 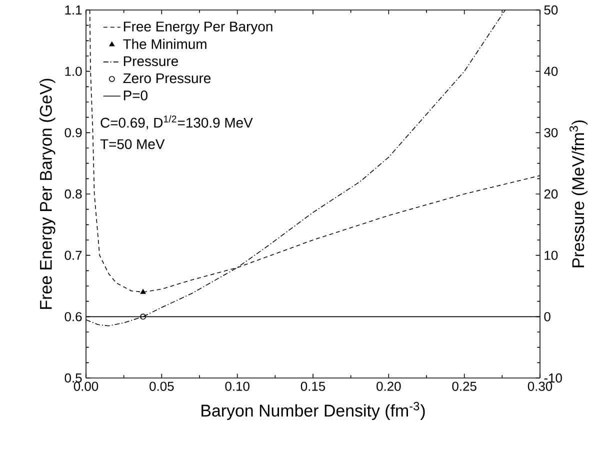 What do you see at coordinates (167, 78) in the screenshot?
I see `legend-label: Zero Pressure` at bounding box center [167, 78].